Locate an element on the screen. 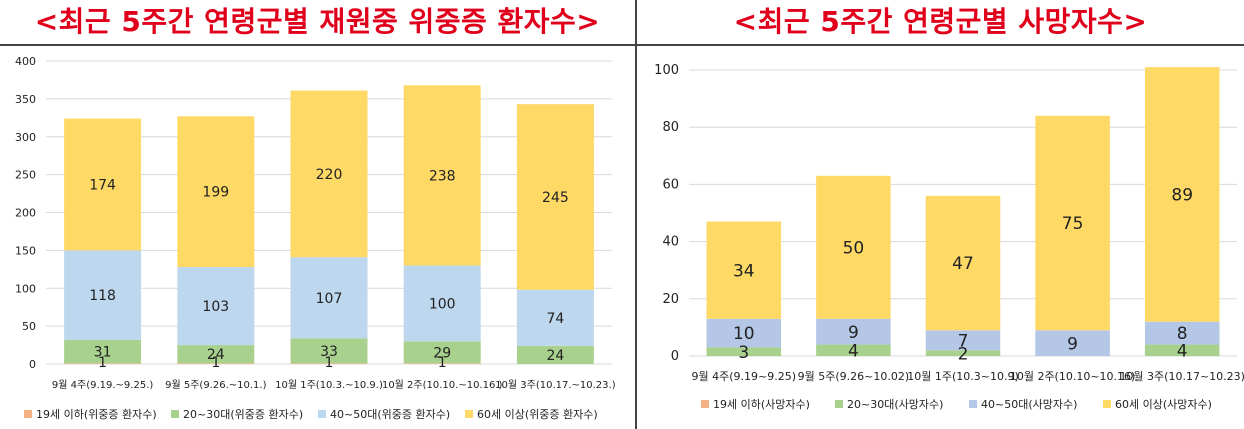  severe-y-tick-label: 100 is located at coordinates (25, 288).